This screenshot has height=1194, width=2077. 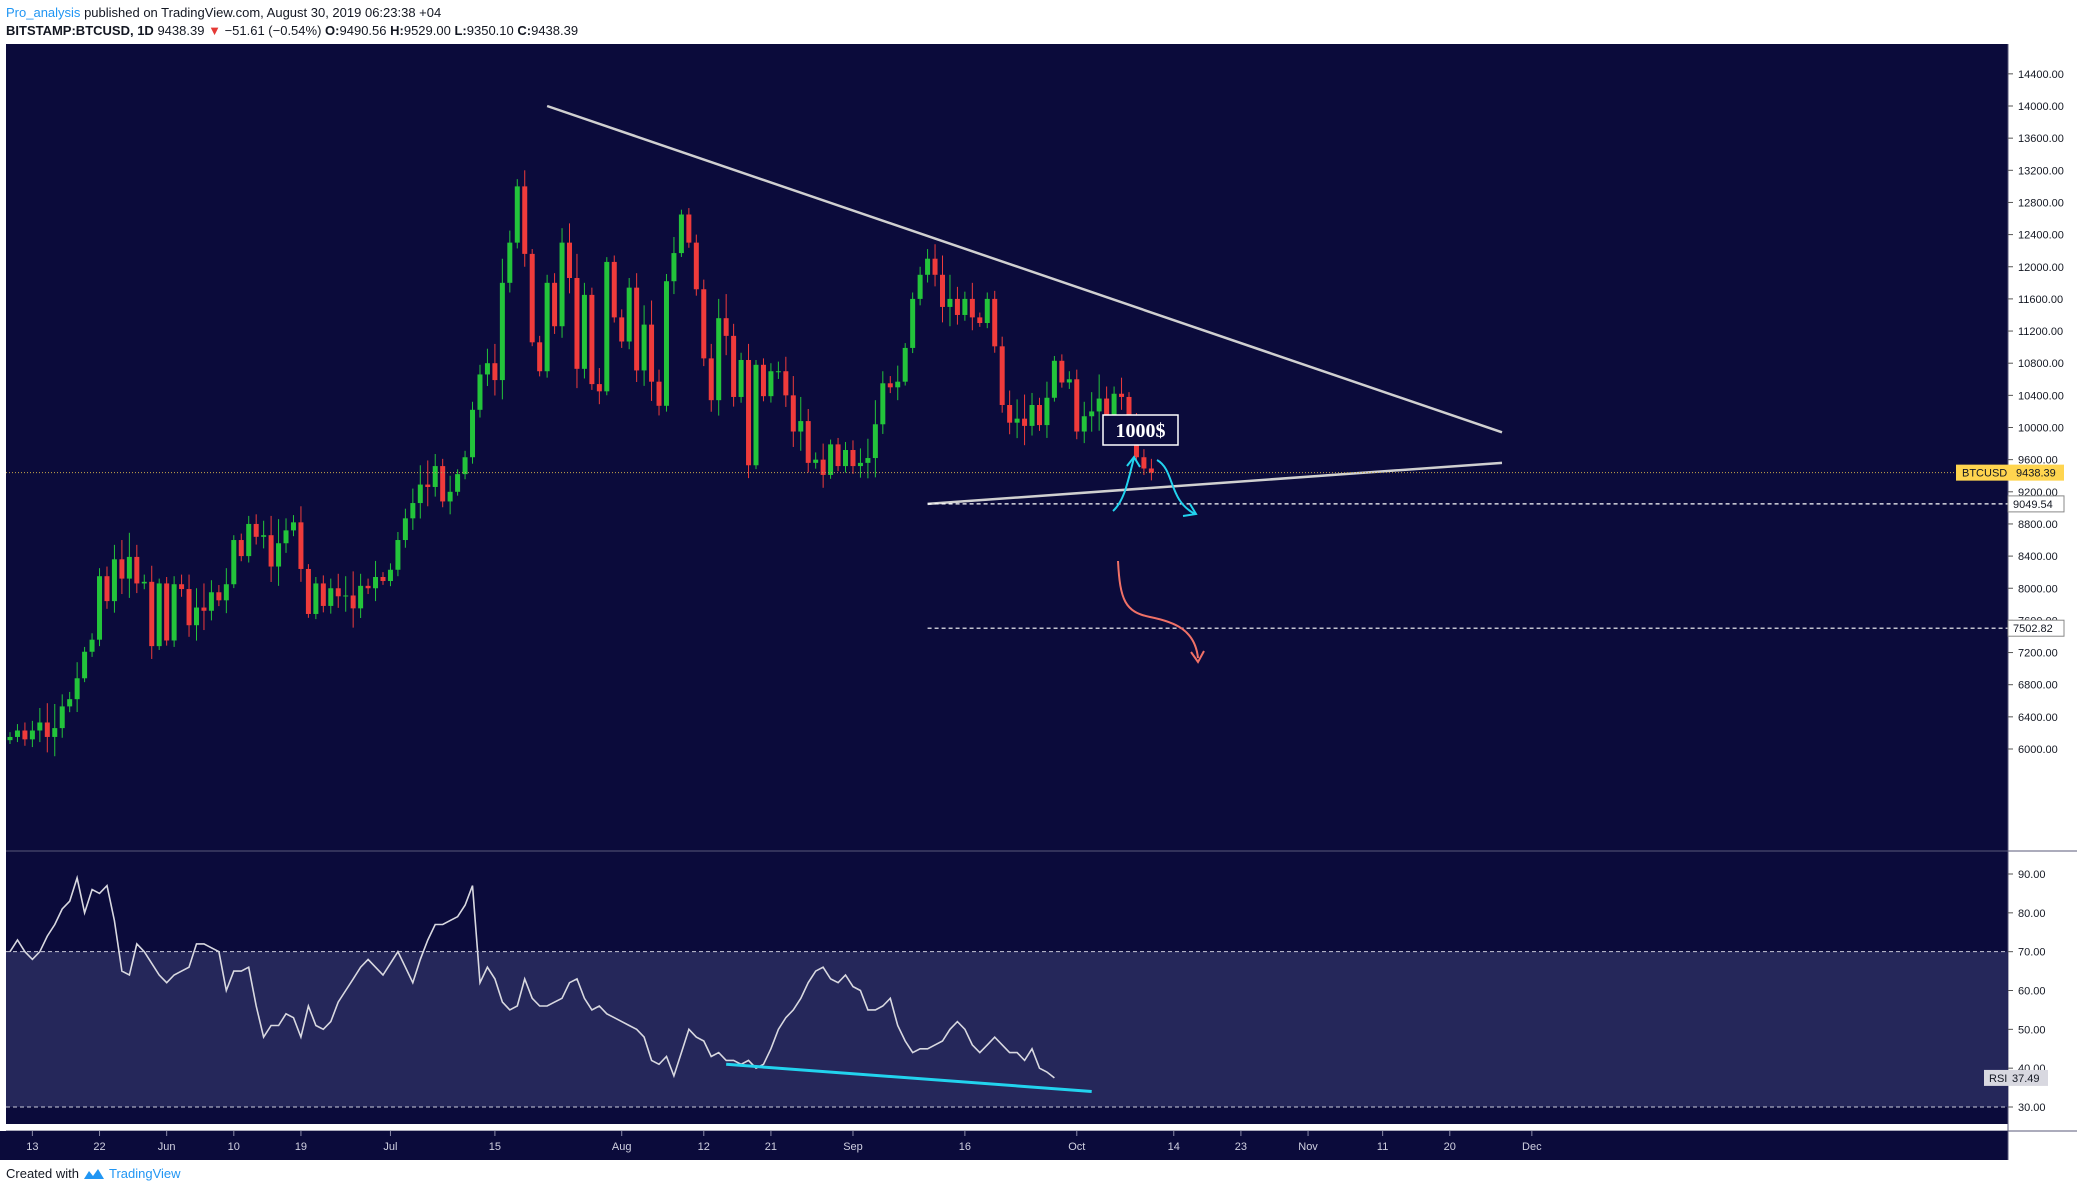 I want to click on annotation-box: 1000$, so click(x=1140, y=430).